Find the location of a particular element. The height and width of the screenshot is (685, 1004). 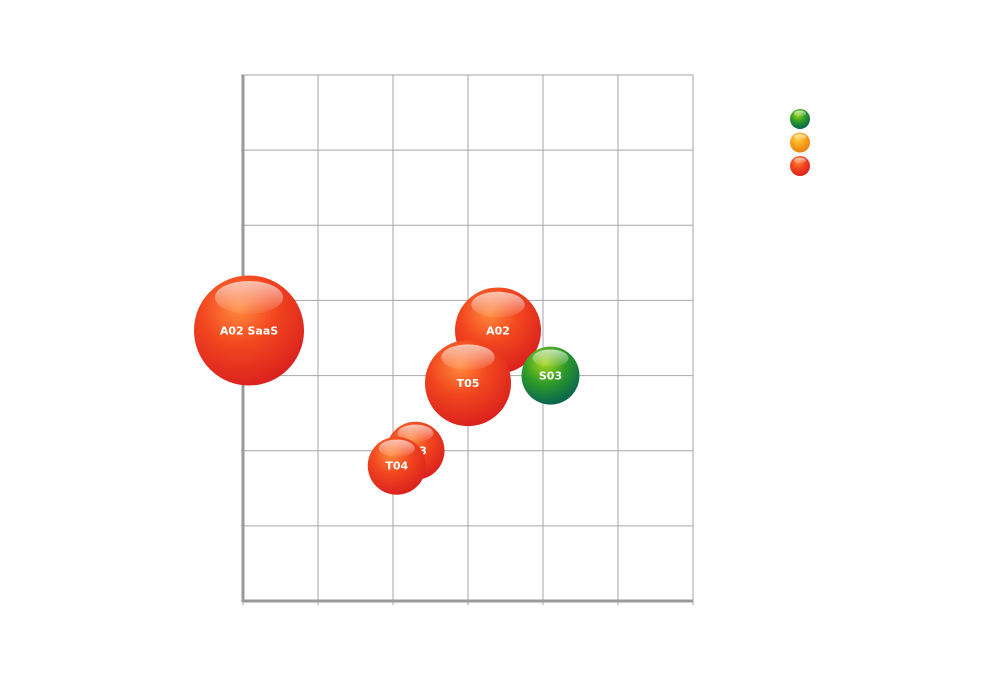

bubble-label: A02 SaaS is located at coordinates (249, 330).